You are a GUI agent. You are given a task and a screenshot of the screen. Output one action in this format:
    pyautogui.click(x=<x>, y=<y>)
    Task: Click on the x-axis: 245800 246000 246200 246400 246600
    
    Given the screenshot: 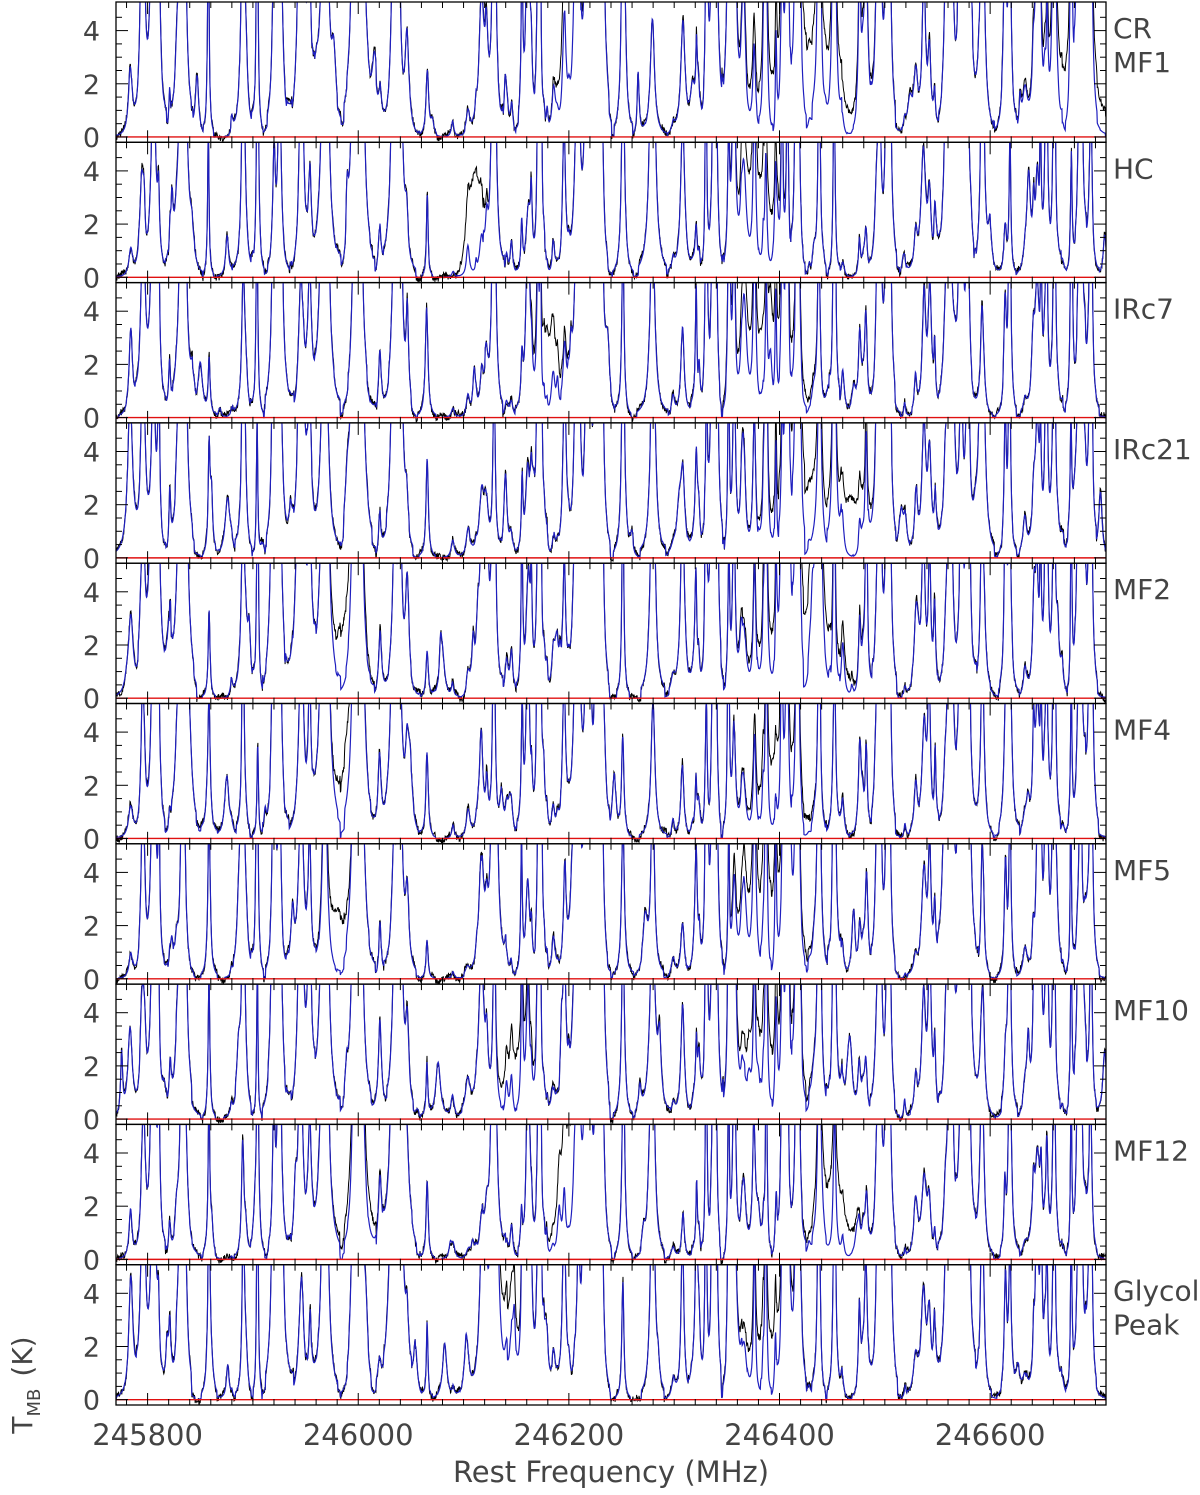 What is the action you would take?
    pyautogui.click(x=568, y=1435)
    